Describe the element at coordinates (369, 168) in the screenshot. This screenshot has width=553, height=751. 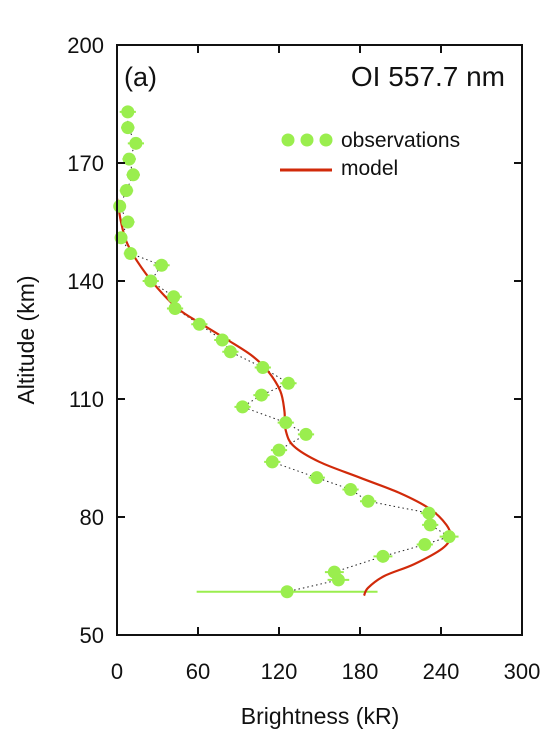
I see `legend-model-label: model` at that location.